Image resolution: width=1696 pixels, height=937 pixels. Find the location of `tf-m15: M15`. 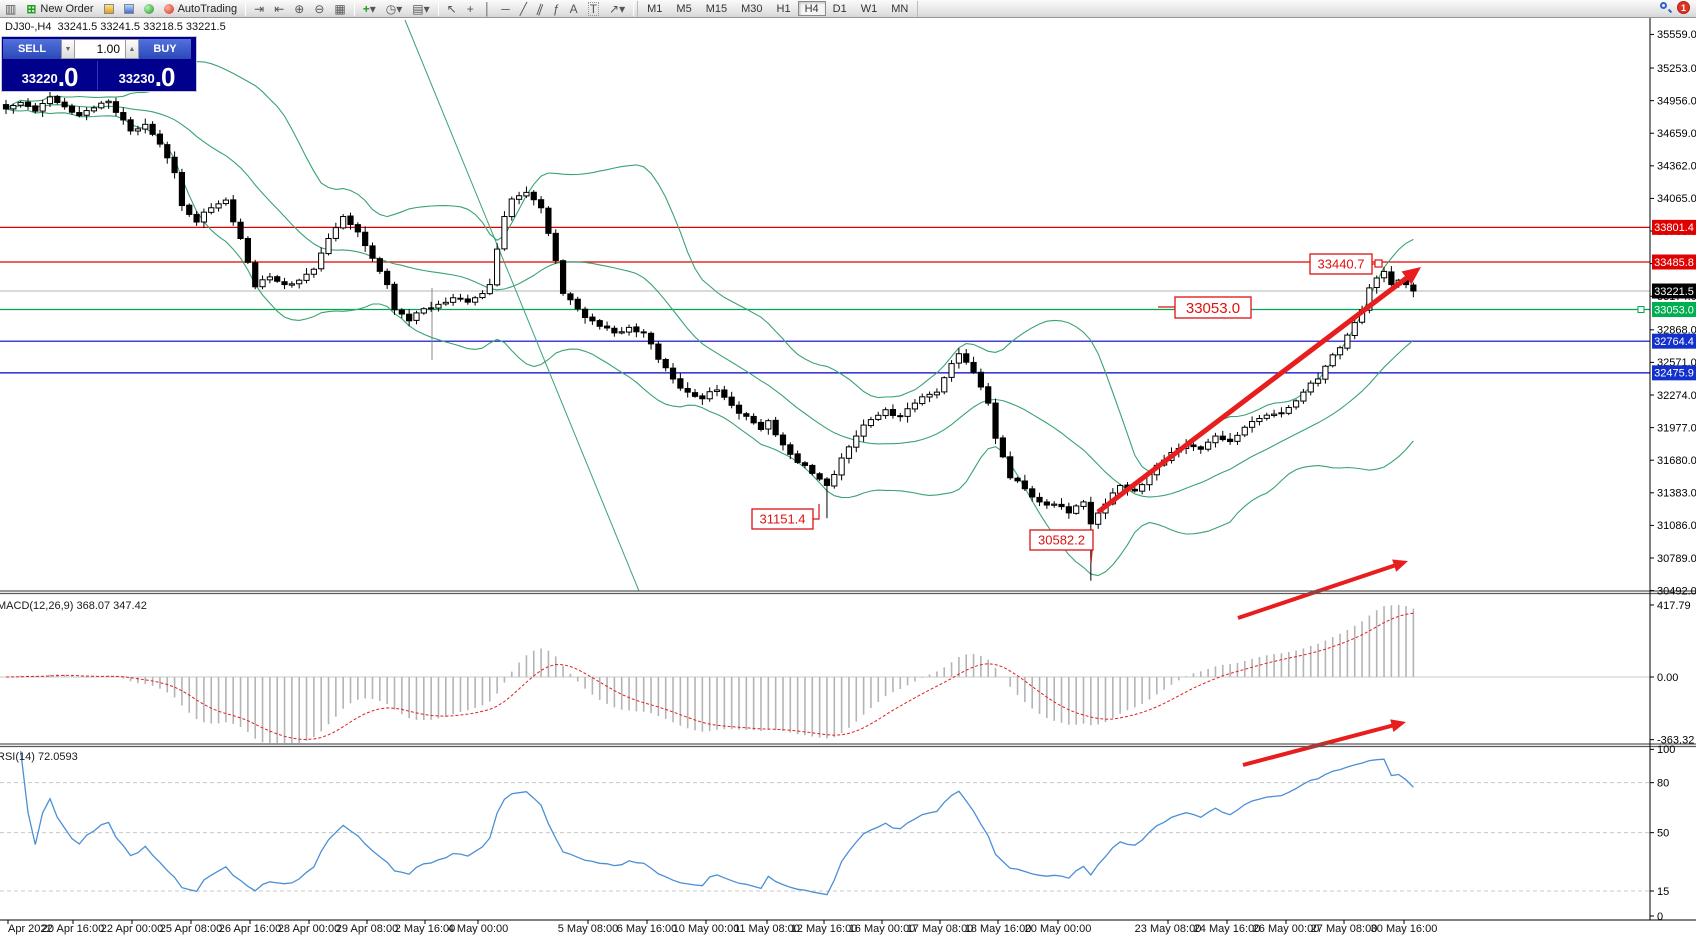

tf-m15: M15 is located at coordinates (716, 9).